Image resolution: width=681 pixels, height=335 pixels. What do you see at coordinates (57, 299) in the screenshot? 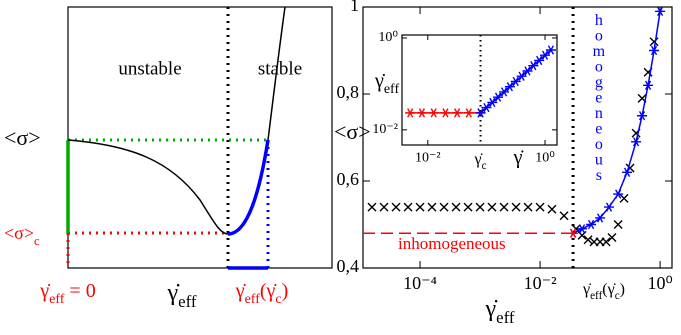
I see `zero-rate-label-part: eff` at bounding box center [57, 299].